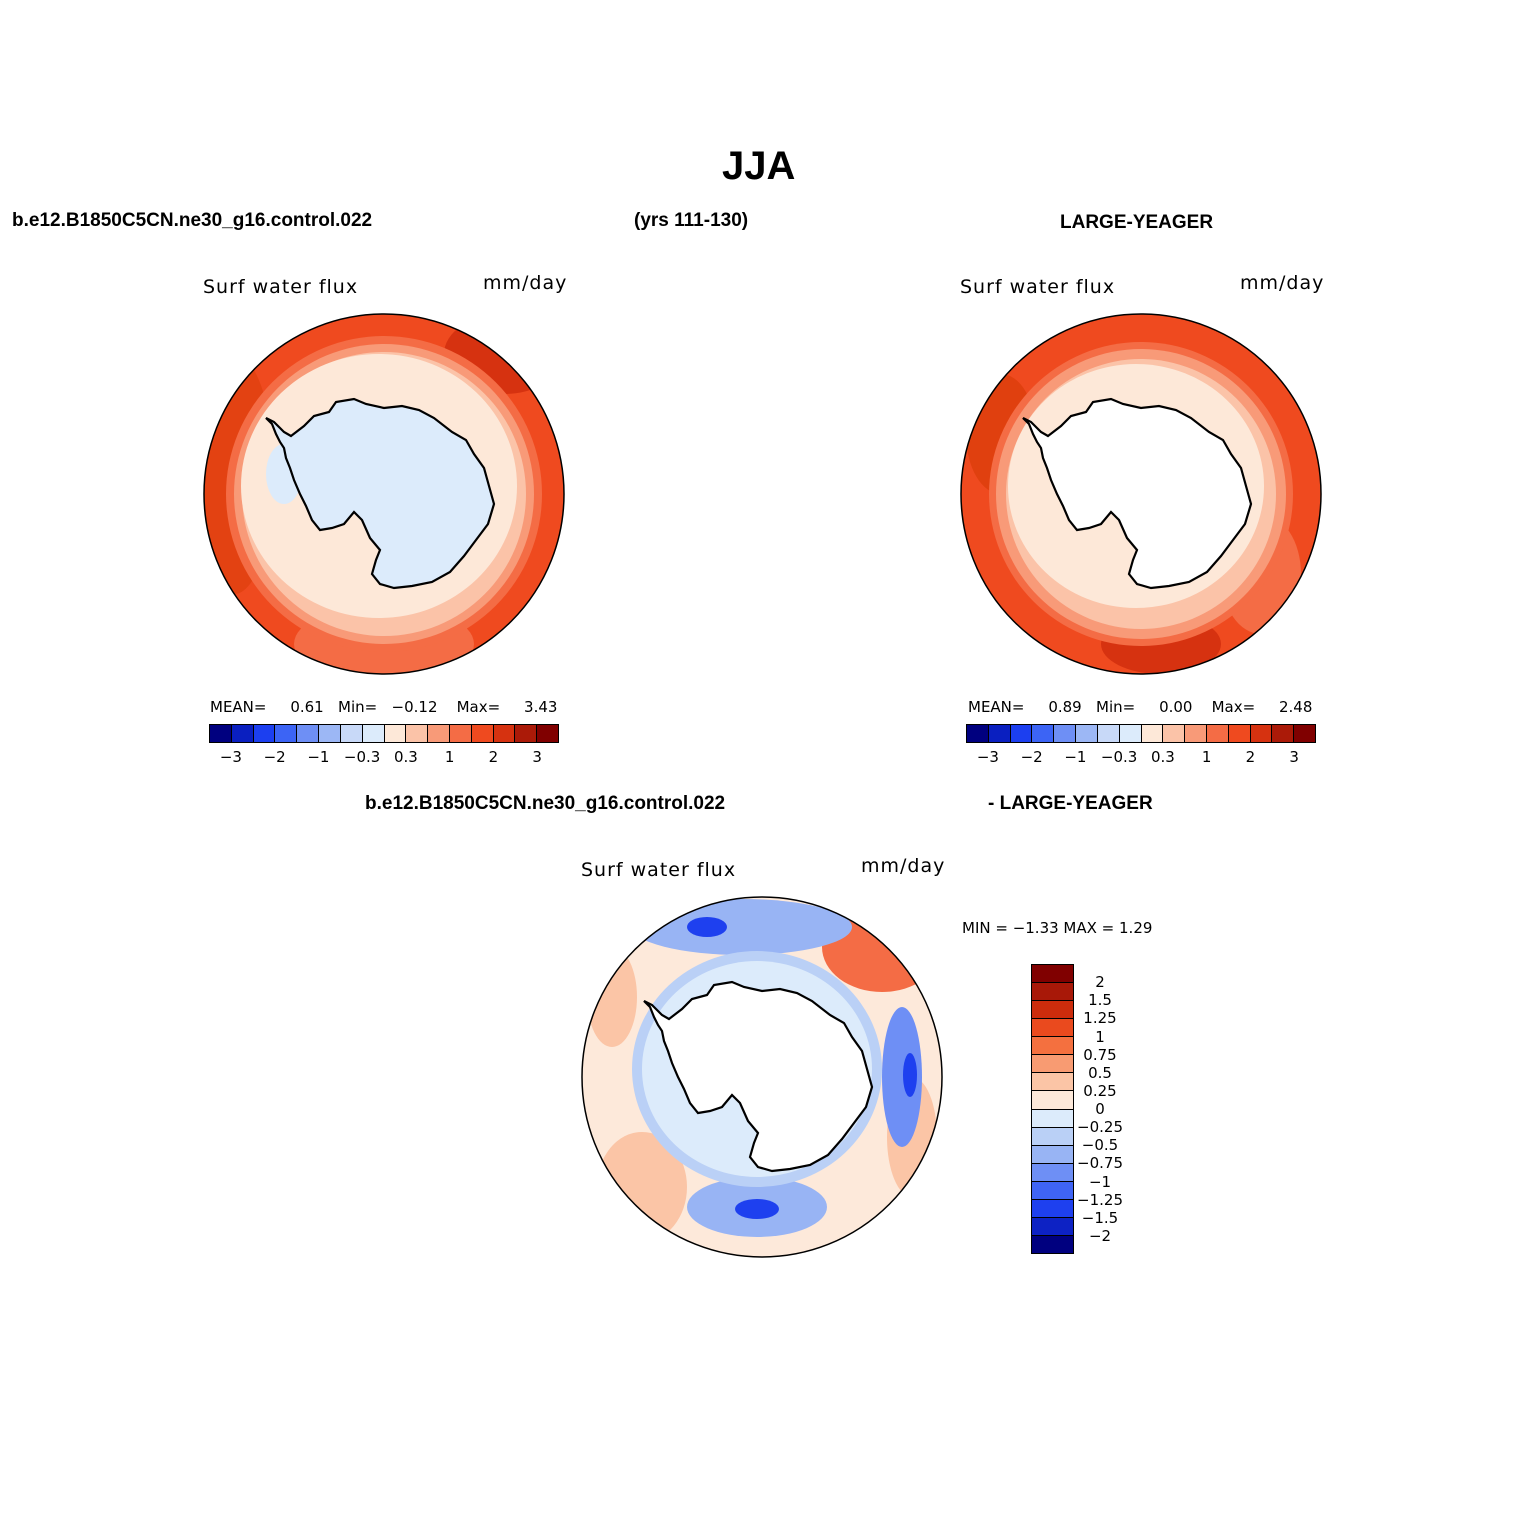 The image size is (1525, 1525). Describe the element at coordinates (996, 707) in the screenshot. I see `right-mean-label: MEAN=` at that location.